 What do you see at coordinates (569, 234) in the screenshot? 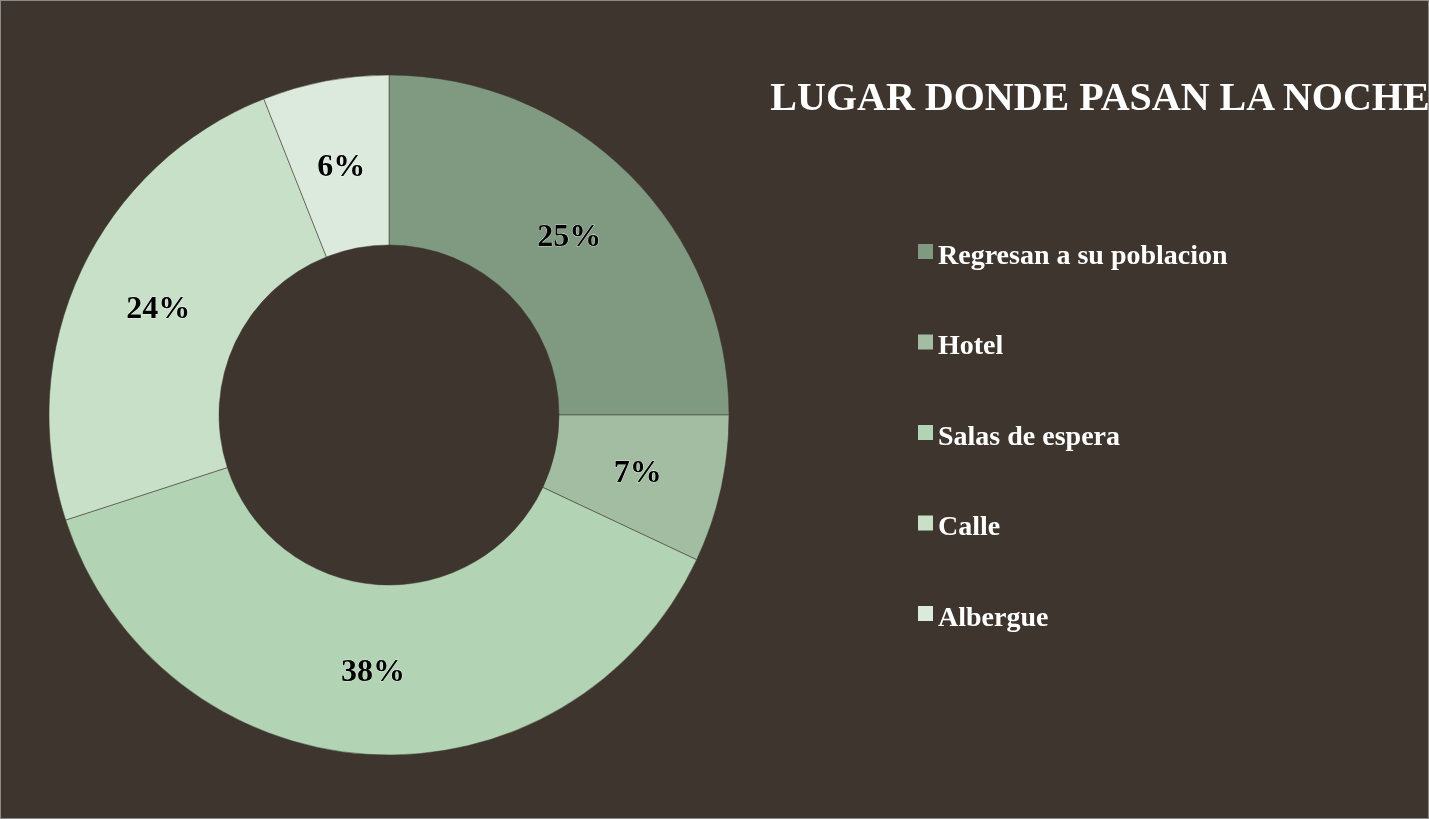
I see `data-label: 25%` at bounding box center [569, 234].